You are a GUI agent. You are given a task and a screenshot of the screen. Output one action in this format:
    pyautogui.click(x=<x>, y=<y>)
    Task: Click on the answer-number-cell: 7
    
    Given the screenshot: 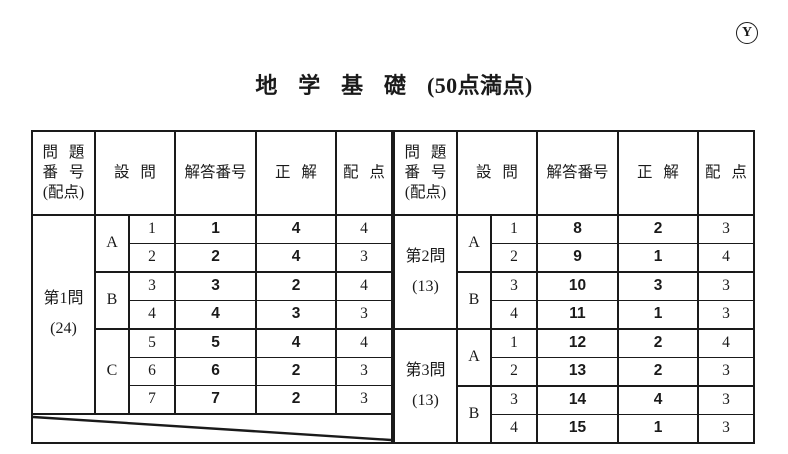 What is the action you would take?
    pyautogui.click(x=215, y=400)
    